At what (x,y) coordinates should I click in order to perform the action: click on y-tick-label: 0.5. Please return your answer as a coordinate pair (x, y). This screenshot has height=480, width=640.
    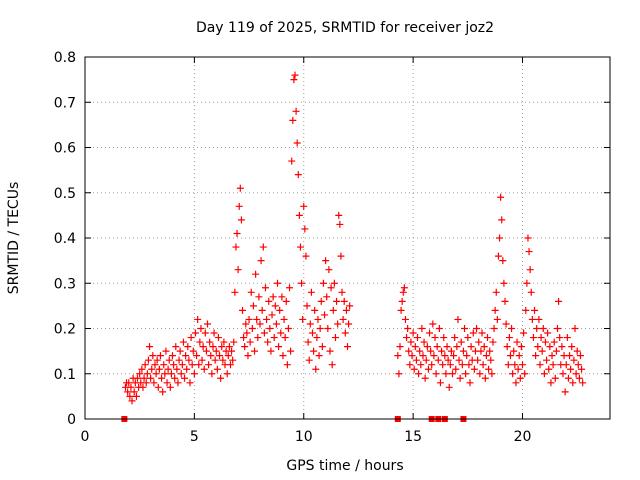
    Looking at the image, I should click on (65, 194).